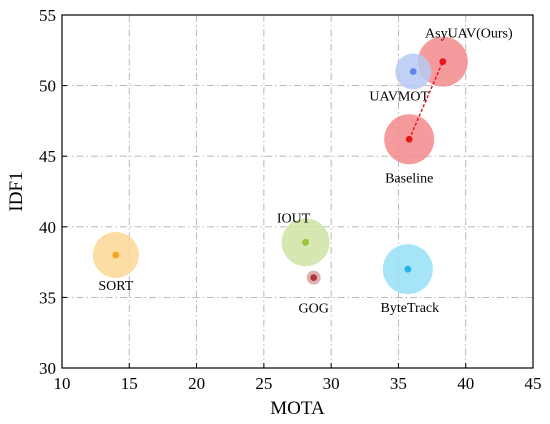  What do you see at coordinates (314, 278) in the screenshot?
I see `point-gog` at bounding box center [314, 278].